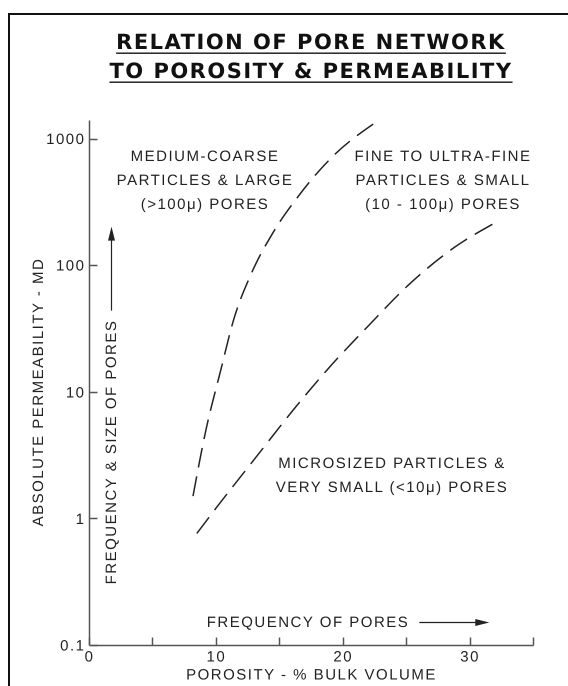 The image size is (568, 686). Describe the element at coordinates (443, 180) in the screenshot. I see `annotation: FINE TO ULTRA-FINE PARTICLES & SMALL (10 - 100μ) PORES` at that location.